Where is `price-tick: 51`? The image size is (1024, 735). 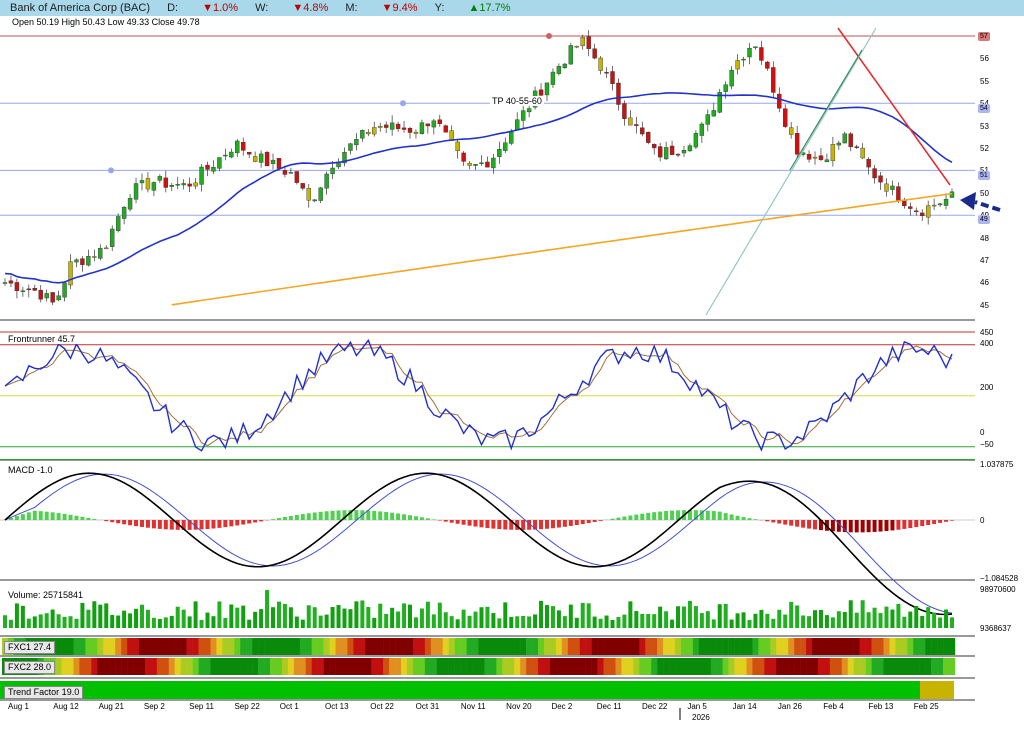
price-tick: 51 is located at coordinates (984, 170).